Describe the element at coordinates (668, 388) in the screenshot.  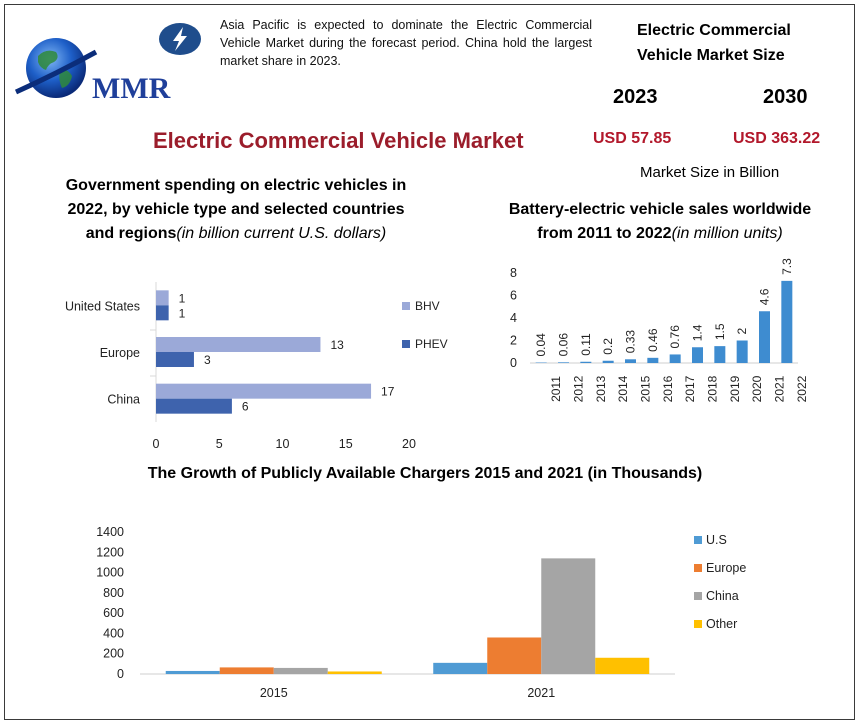
I see `chart2-x-tick-label: 2016` at that location.